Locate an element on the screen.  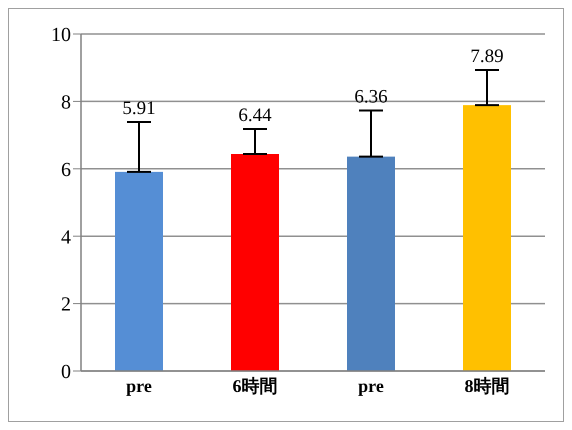
x-tick-label: 8時間 is located at coordinates (487, 386).